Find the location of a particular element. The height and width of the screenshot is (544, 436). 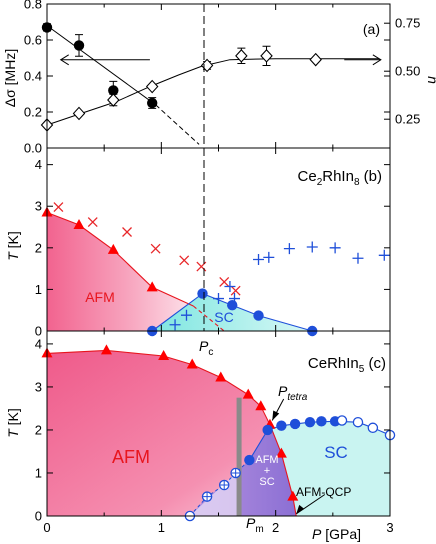

panel-a-ylabel-right: n is located at coordinates (430, 80).